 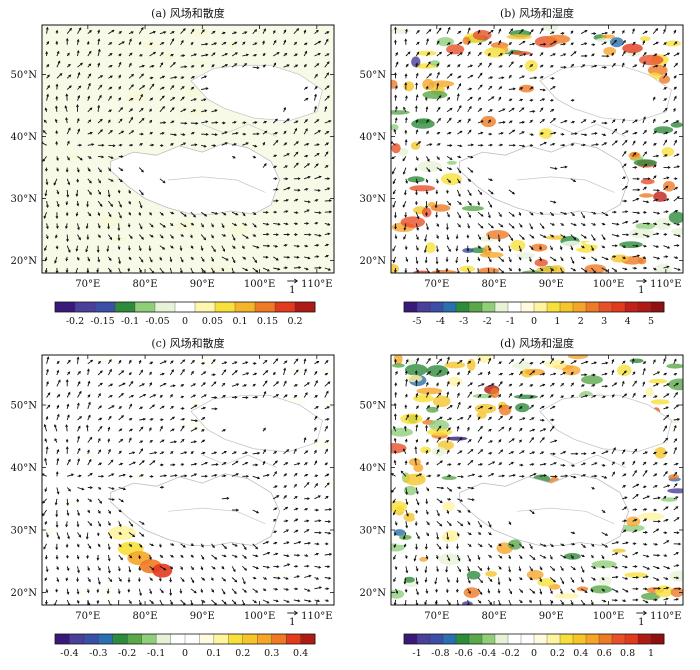 What do you see at coordinates (316, 616) in the screenshot?
I see `x-tick-label: 110°E` at bounding box center [316, 616].